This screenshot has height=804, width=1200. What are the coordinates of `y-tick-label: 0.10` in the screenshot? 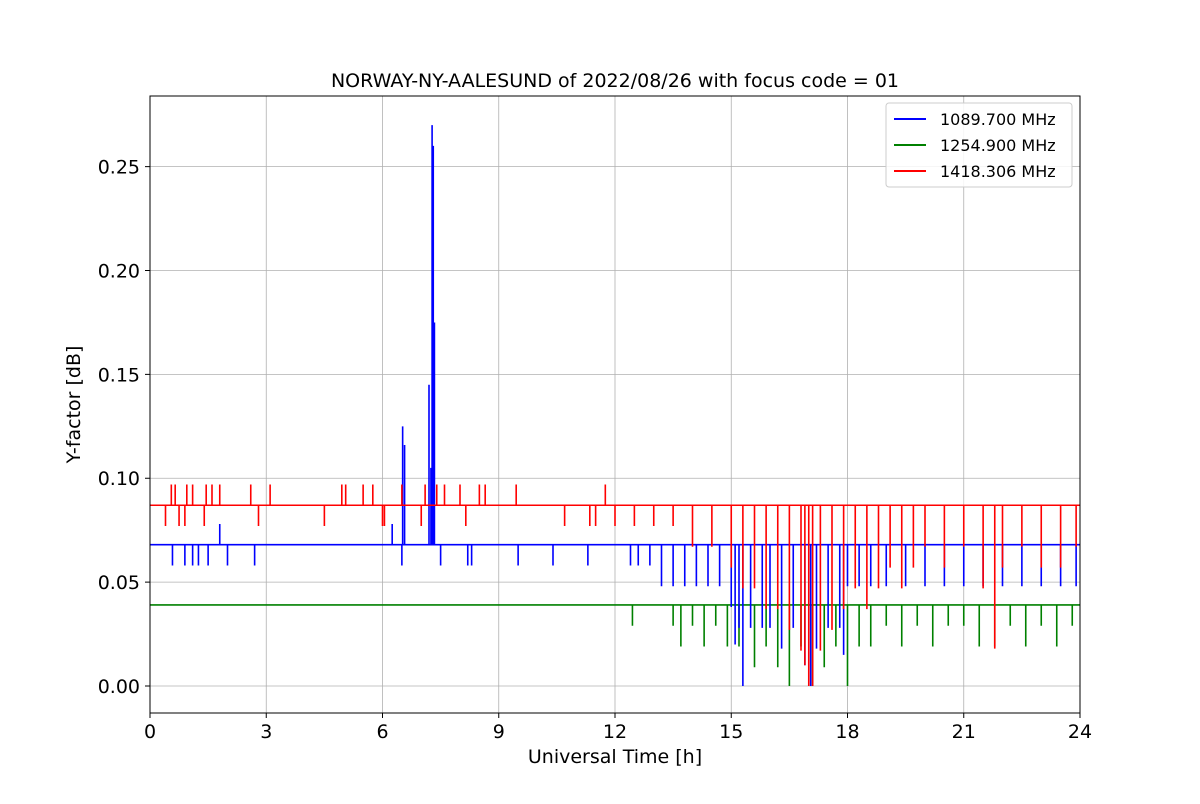 It's located at (119, 479).